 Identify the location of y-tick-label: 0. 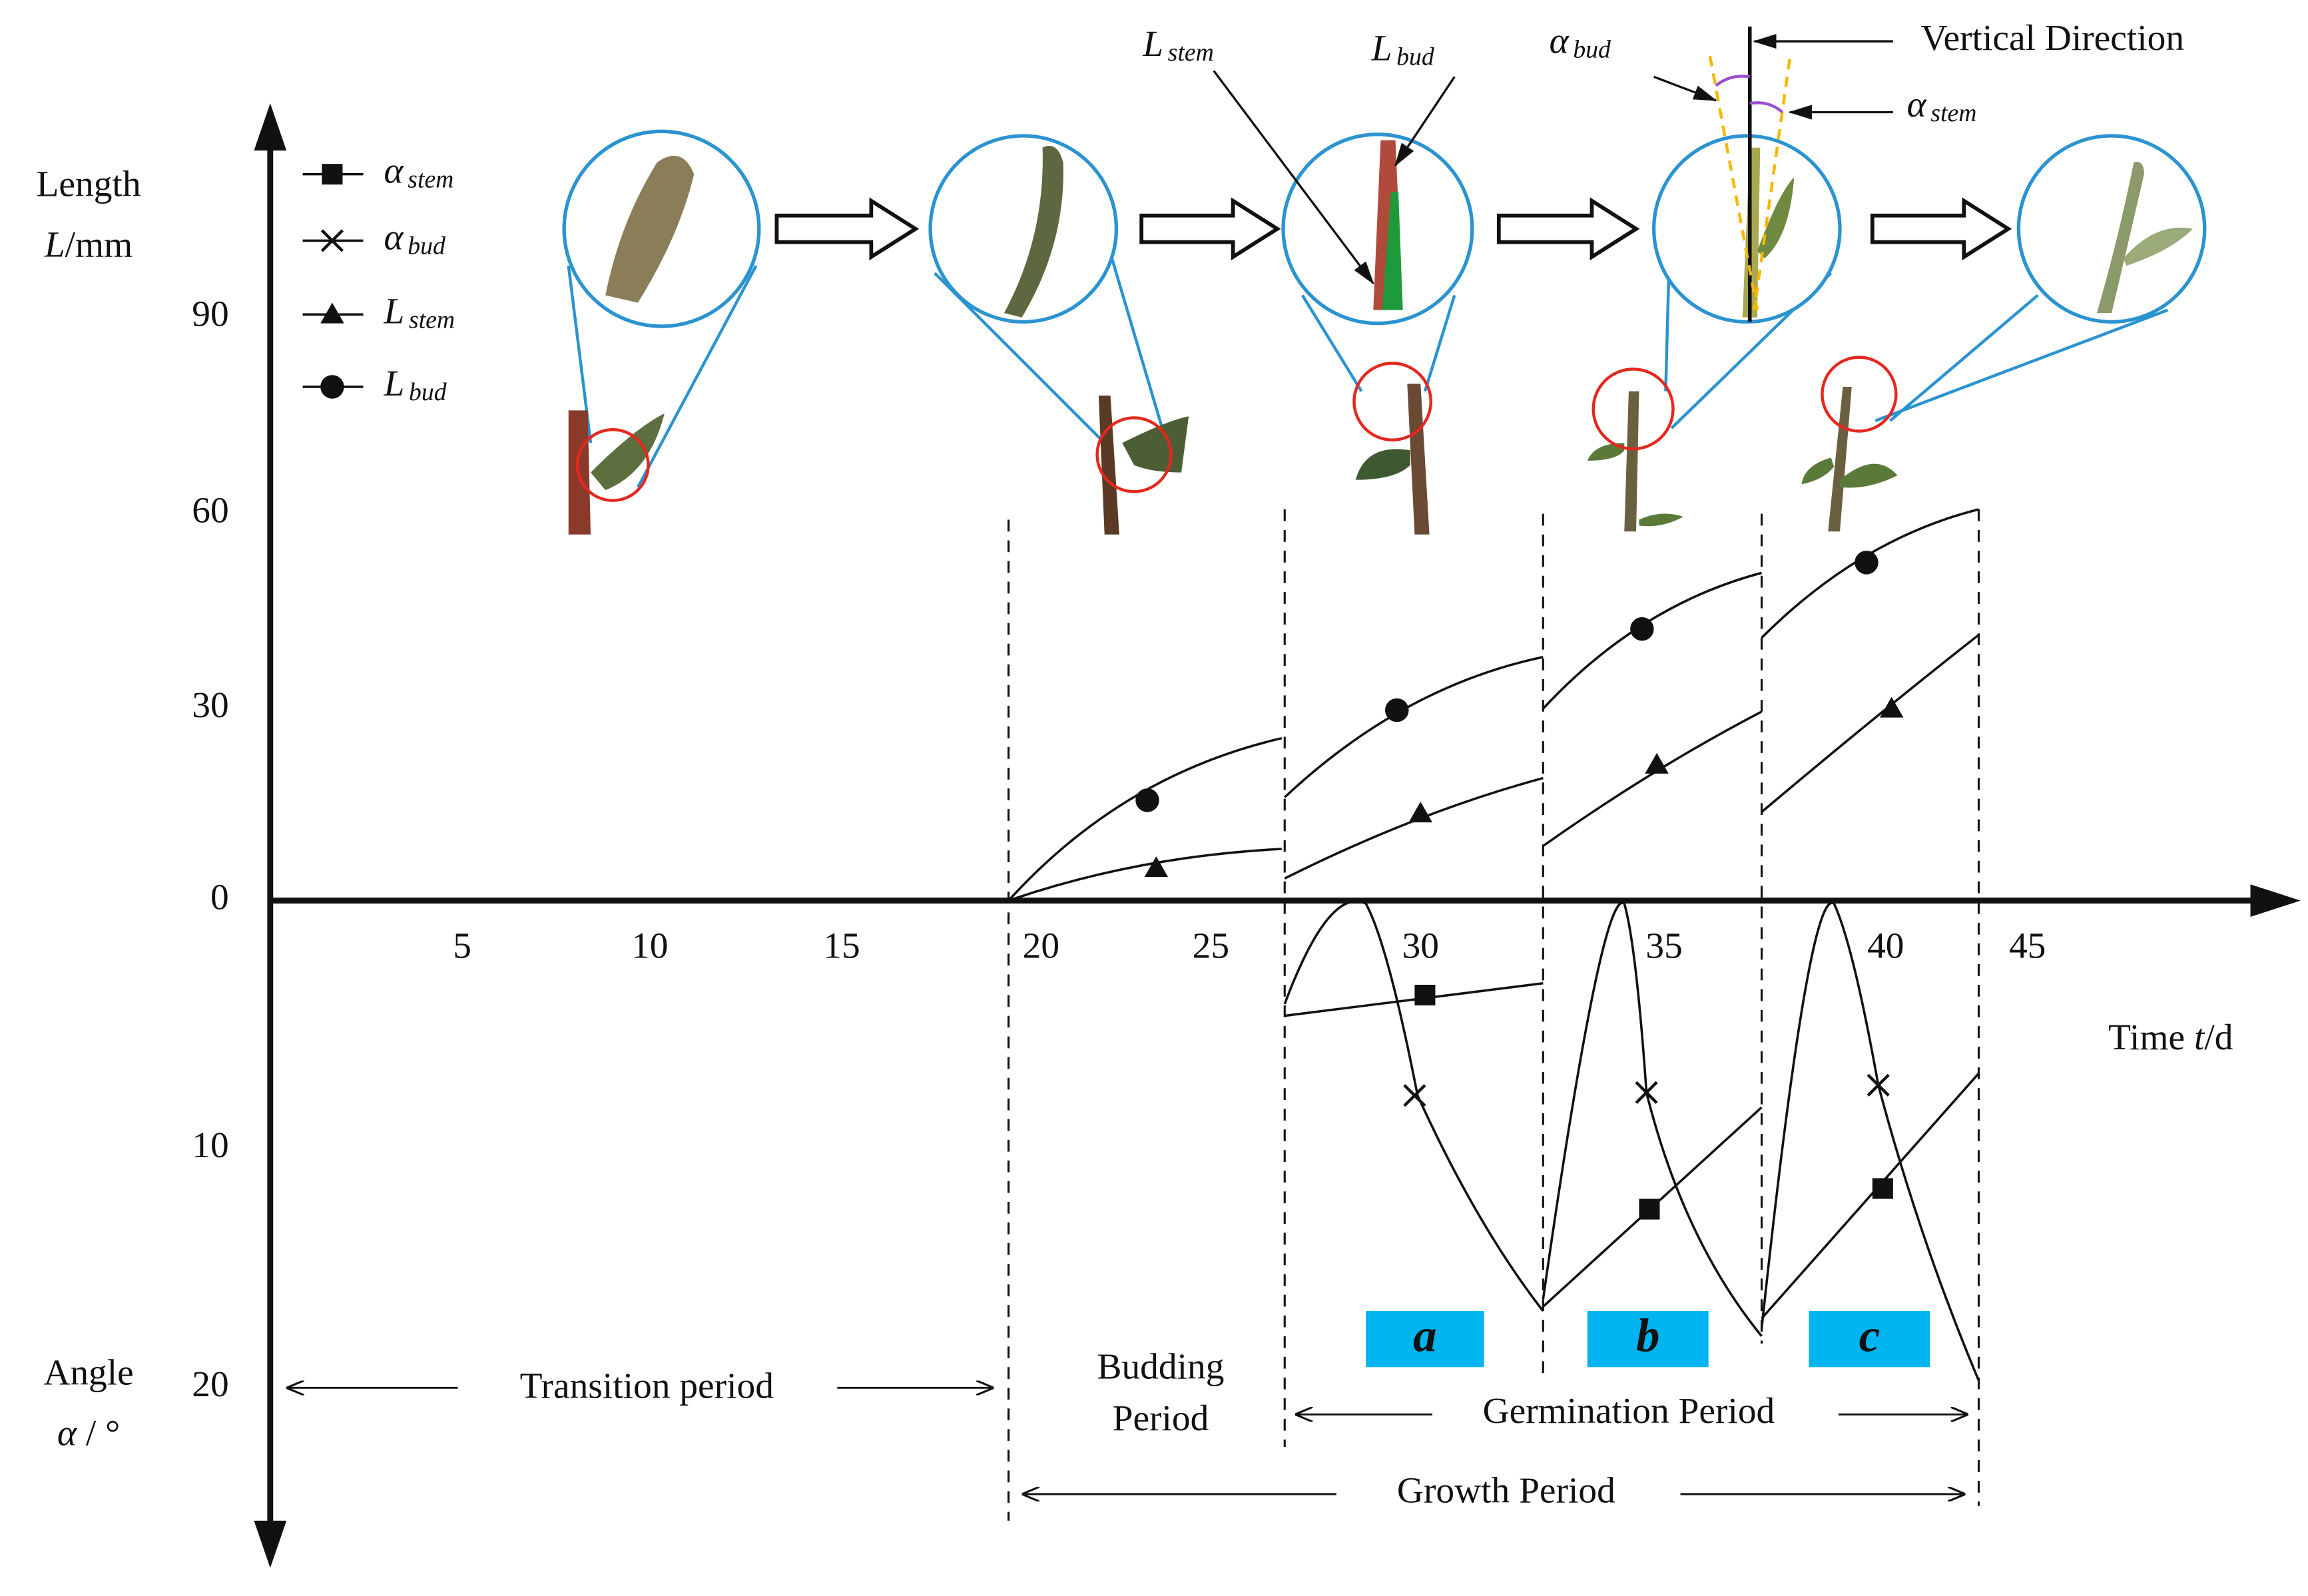
(220, 896).